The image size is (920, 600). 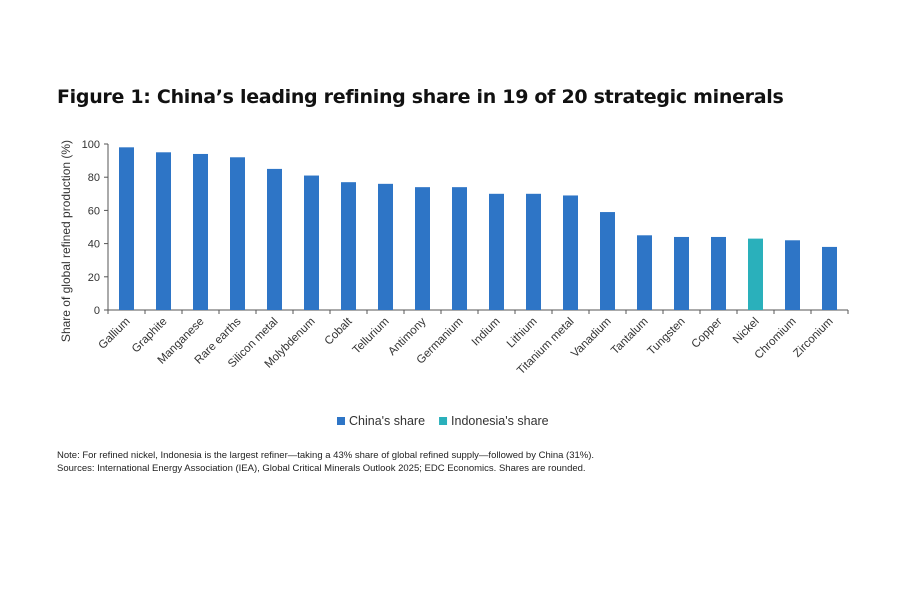 What do you see at coordinates (348, 246) in the screenshot?
I see `bar-cobalt` at bounding box center [348, 246].